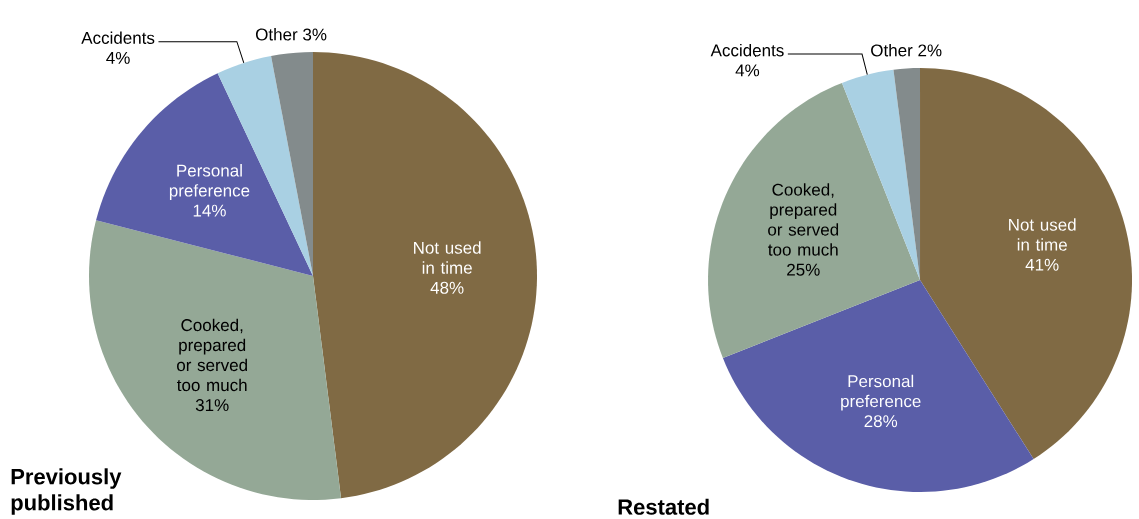 This screenshot has height=519, width=1139. Describe the element at coordinates (881, 421) in the screenshot. I see `data-label: 28%` at that location.